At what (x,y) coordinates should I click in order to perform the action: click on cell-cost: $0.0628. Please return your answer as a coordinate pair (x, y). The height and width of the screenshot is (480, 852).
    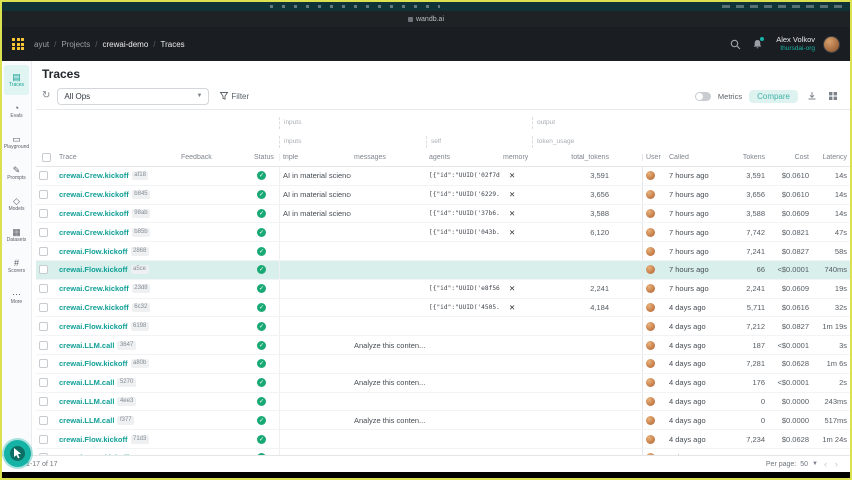
    Looking at the image, I should click on (795, 364).